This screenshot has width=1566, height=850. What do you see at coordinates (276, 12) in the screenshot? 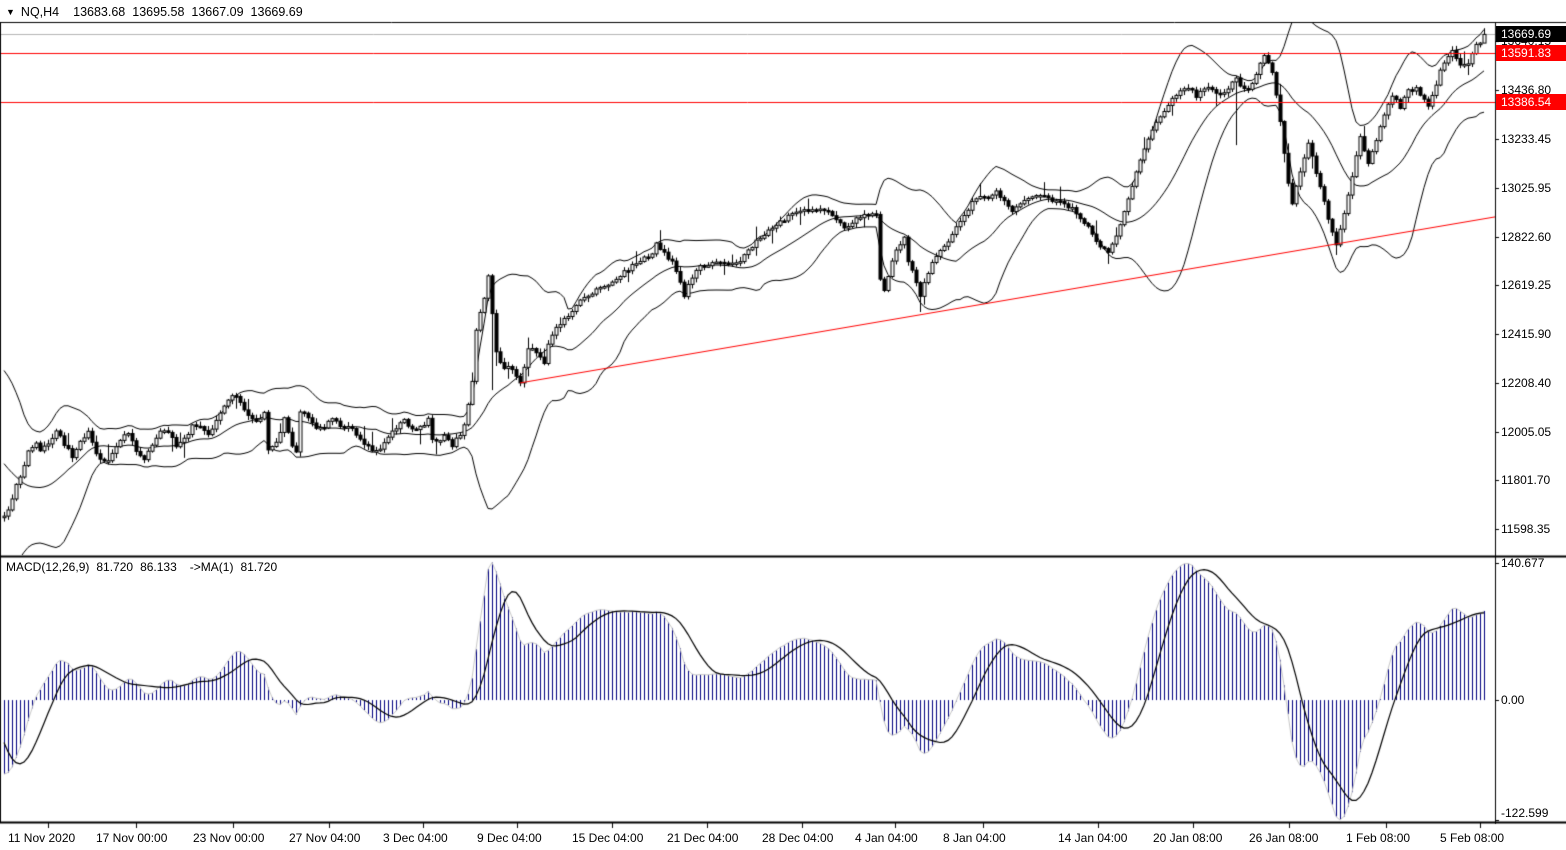
I see `quote-close: 13669.69` at bounding box center [276, 12].